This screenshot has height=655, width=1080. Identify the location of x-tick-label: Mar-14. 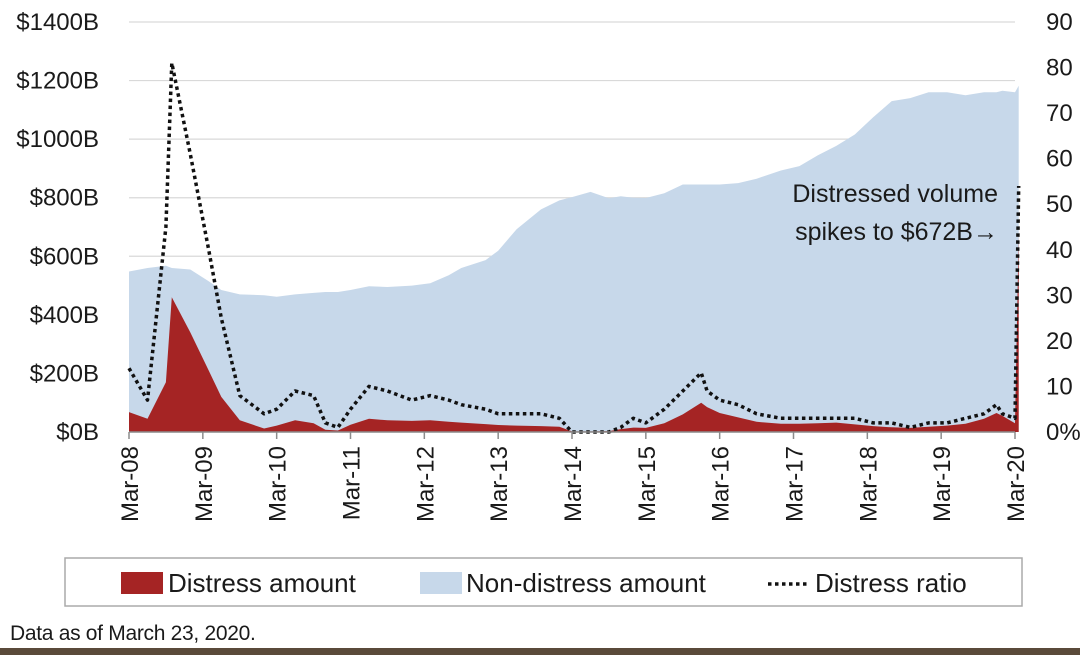
(573, 484).